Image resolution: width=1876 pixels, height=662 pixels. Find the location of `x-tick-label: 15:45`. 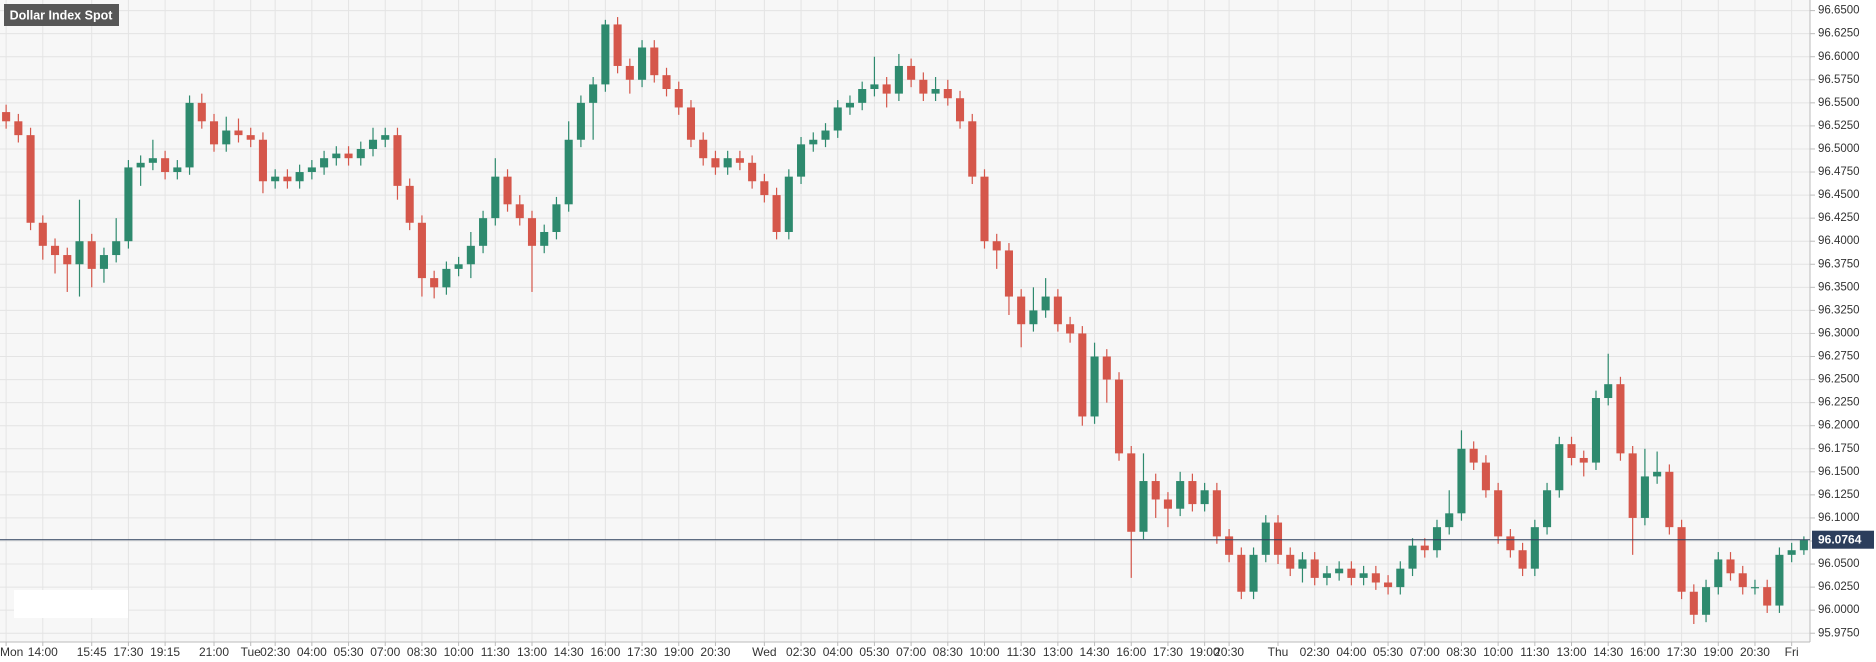

x-tick-label: 15:45 is located at coordinates (92, 652).